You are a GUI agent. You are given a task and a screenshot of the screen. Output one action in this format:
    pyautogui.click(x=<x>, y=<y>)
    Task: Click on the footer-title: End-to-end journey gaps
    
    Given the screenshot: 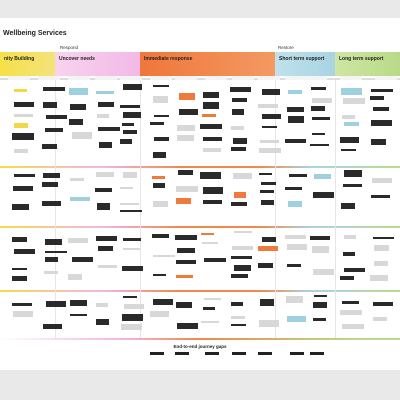 What is the action you would take?
    pyautogui.click(x=200, y=346)
    